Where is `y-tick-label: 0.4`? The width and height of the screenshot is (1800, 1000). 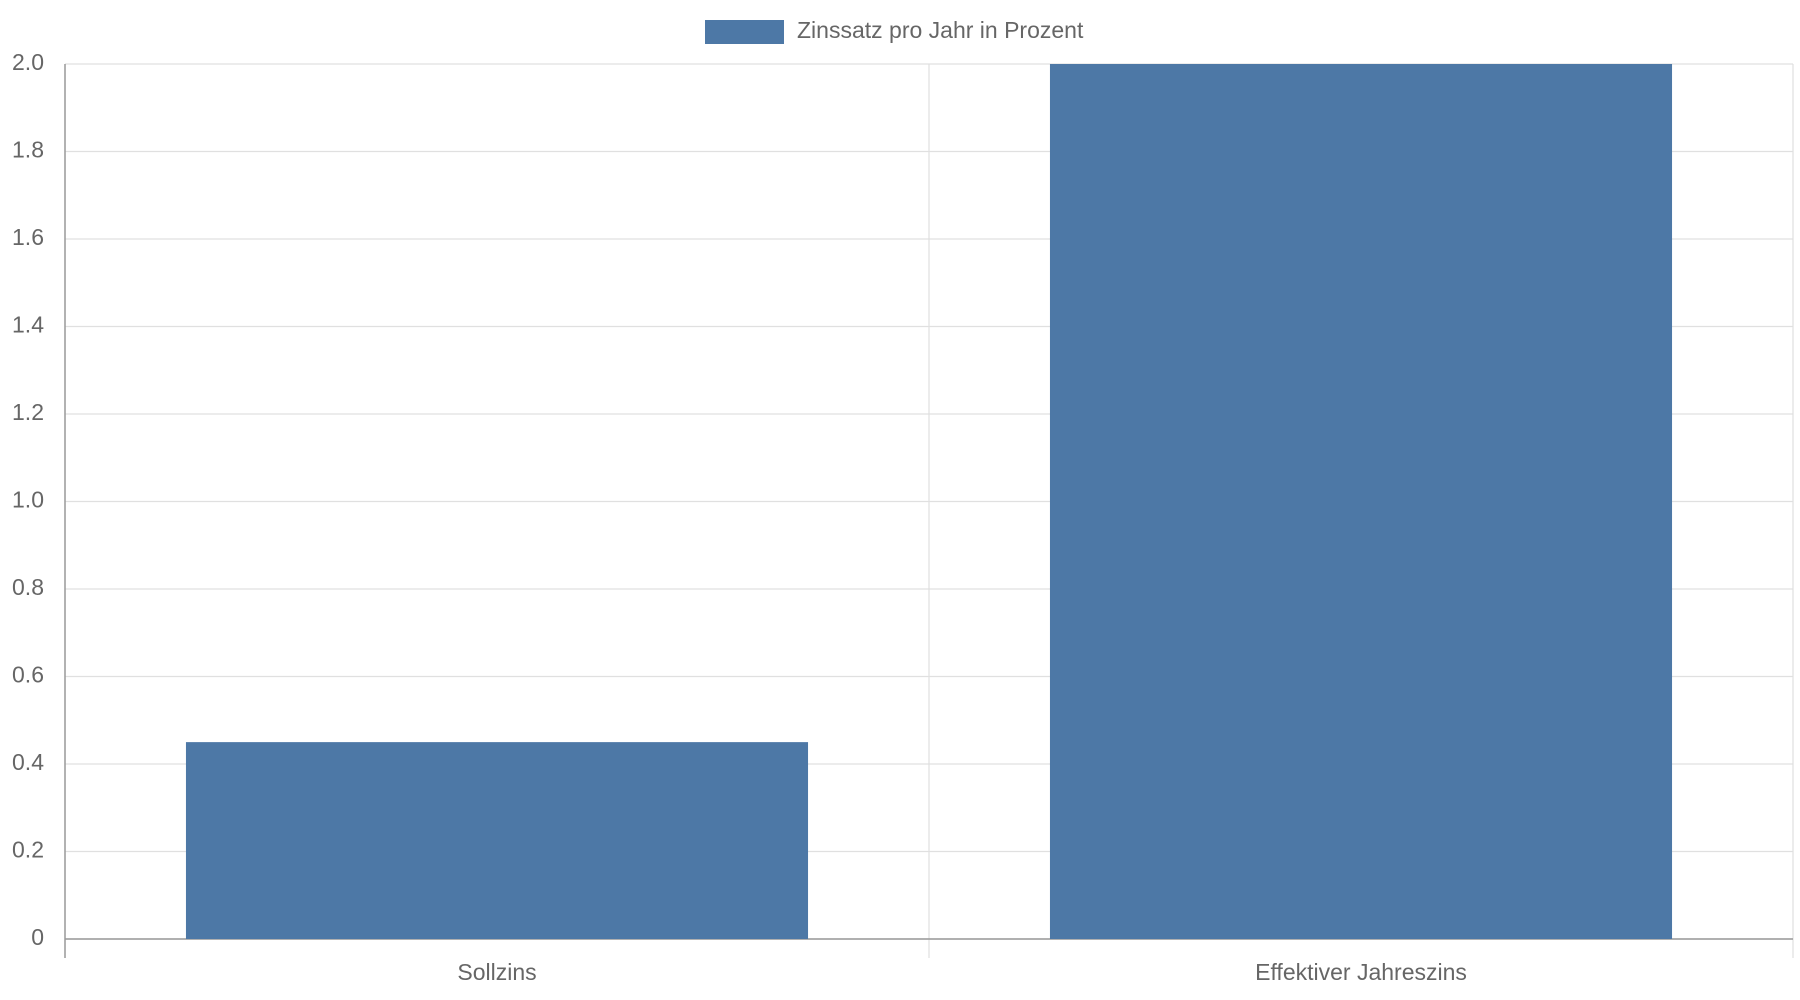 y-tick-label: 0.4 is located at coordinates (28, 762).